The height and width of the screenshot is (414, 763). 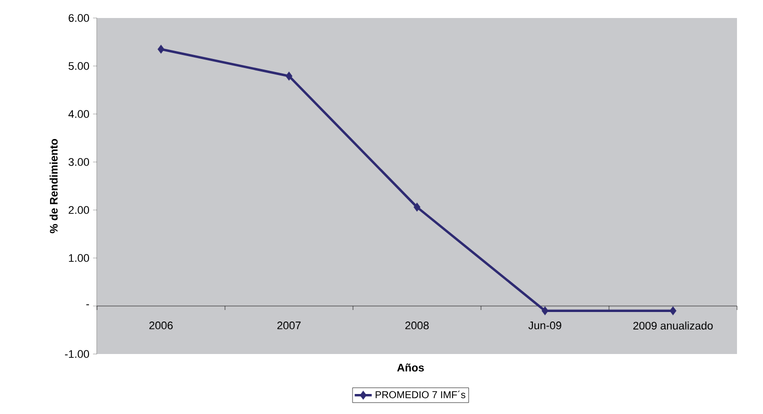 I want to click on y-tick-label: 3.00, so click(x=79, y=162).